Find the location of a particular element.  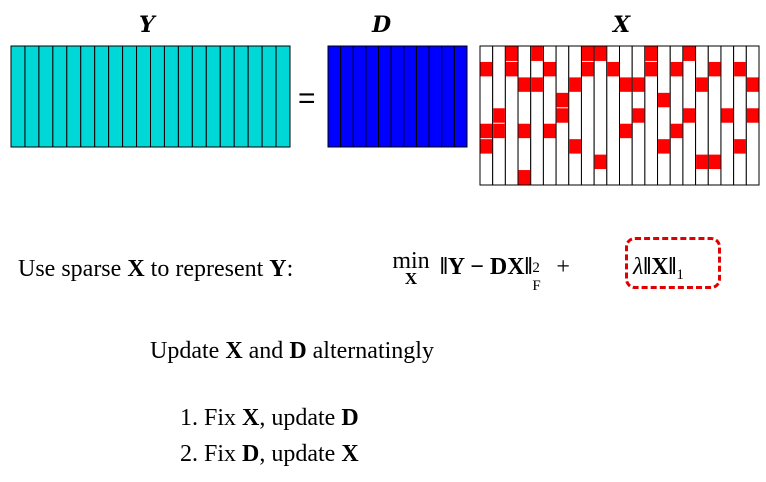

matrix-y is located at coordinates (150, 96).